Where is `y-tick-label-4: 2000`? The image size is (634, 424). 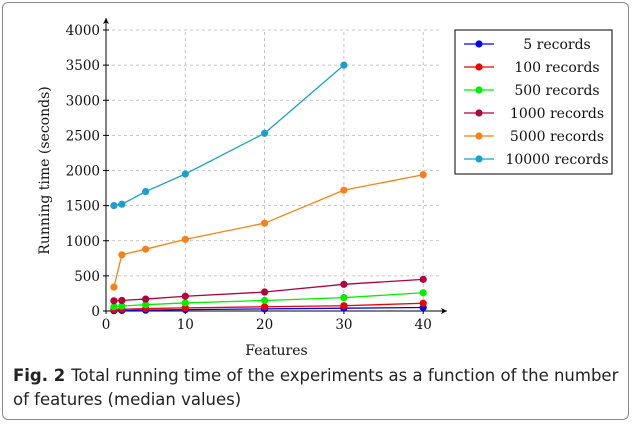 y-tick-label-4: 2000 is located at coordinates (83, 172).